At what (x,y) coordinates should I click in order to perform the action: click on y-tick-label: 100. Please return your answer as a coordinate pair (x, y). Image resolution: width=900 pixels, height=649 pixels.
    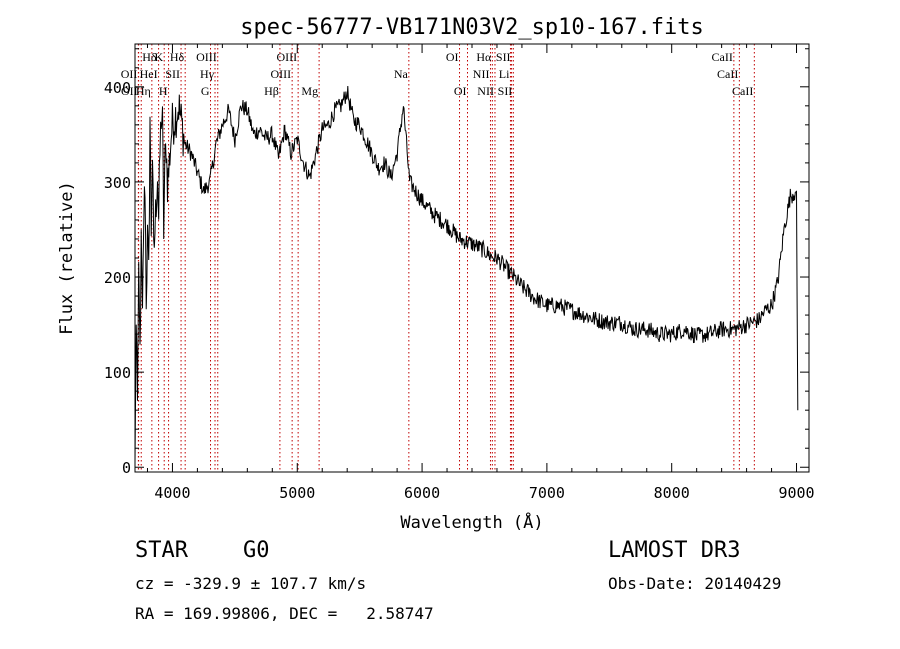
    Looking at the image, I should click on (117, 373).